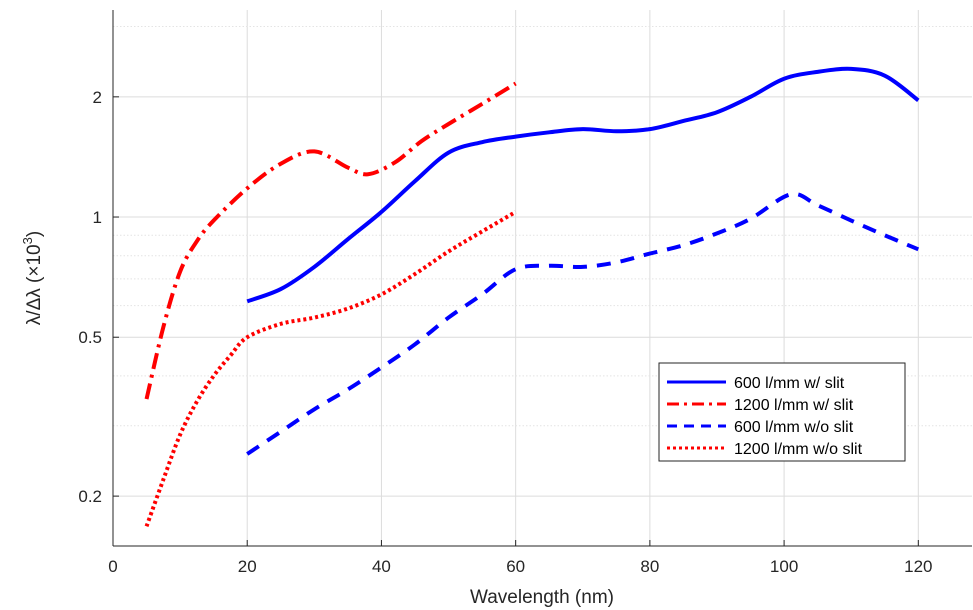  Describe the element at coordinates (247, 566) in the screenshot. I see `x-tick-label: 20` at that location.